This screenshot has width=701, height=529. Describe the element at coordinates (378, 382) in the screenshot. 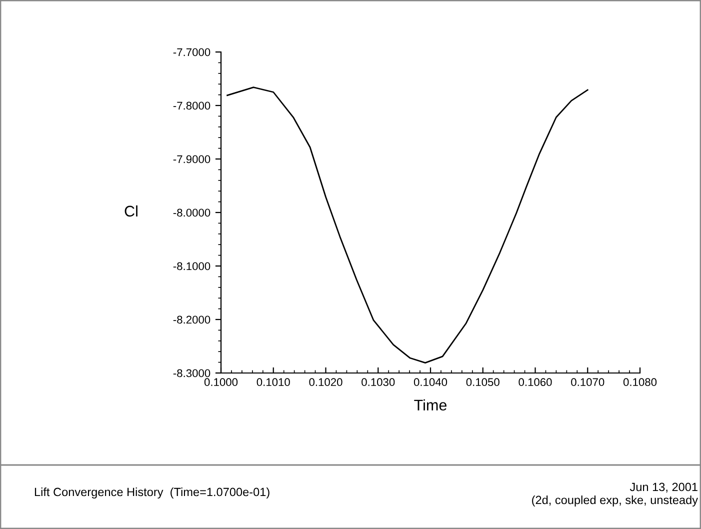

I see `x-tick-label: 0.1030` at that location.